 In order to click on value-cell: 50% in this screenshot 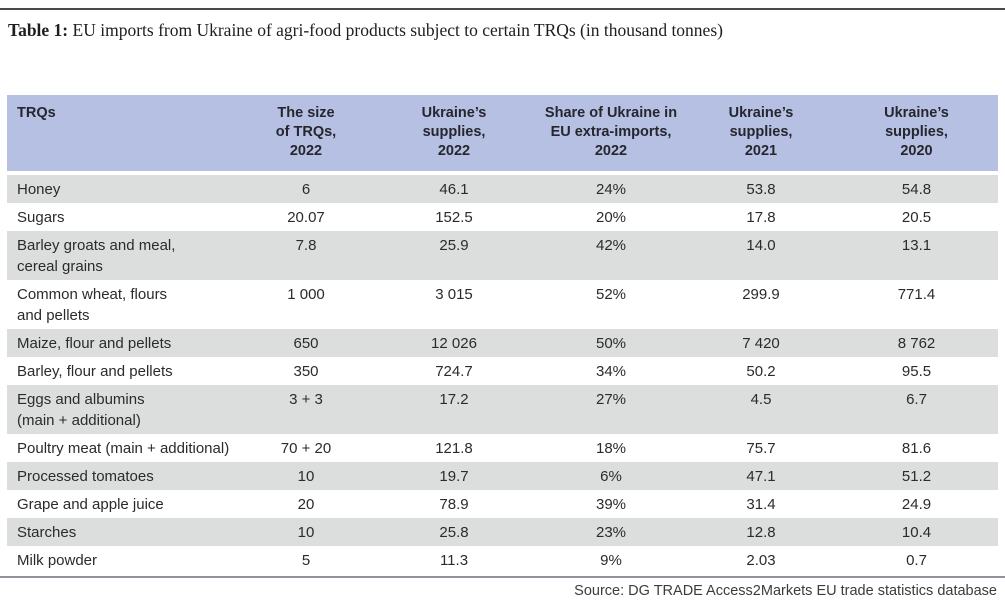, I will do `click(611, 343)`.